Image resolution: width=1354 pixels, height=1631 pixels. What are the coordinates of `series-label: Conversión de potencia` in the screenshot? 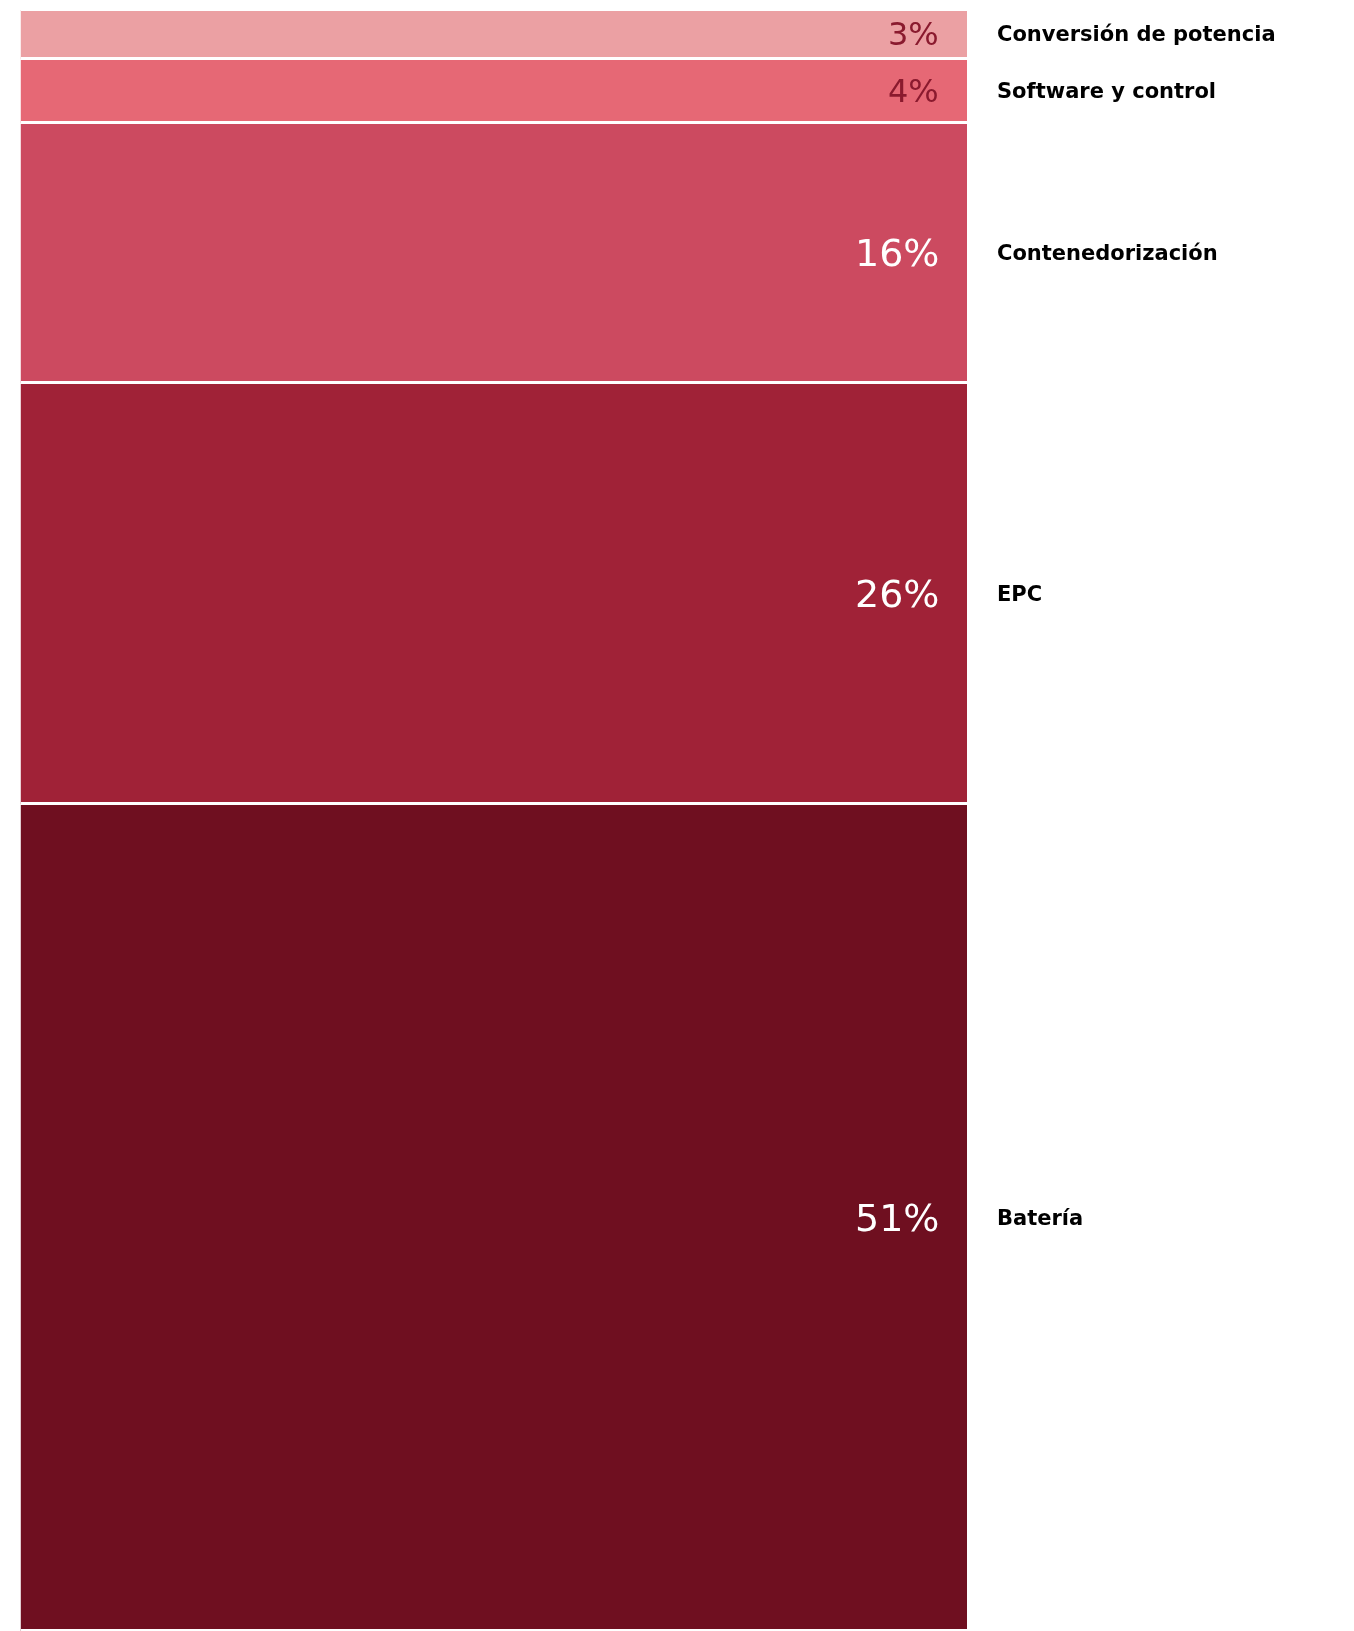 It's located at (1136, 34).